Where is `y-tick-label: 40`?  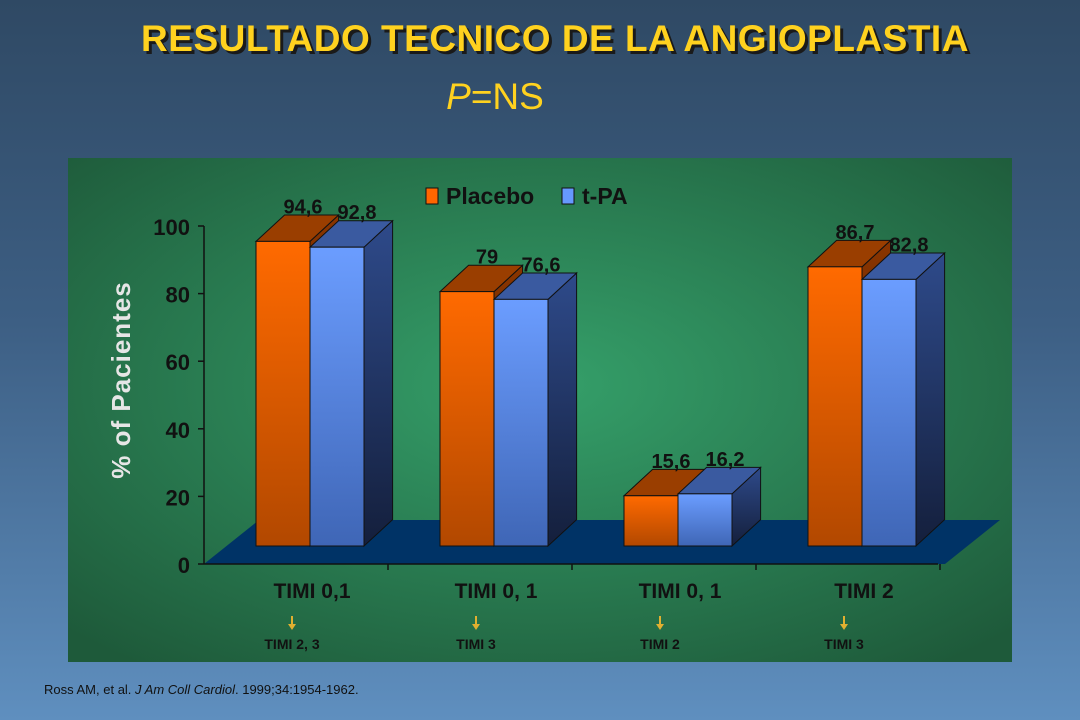 y-tick-label: 40 is located at coordinates (178, 430).